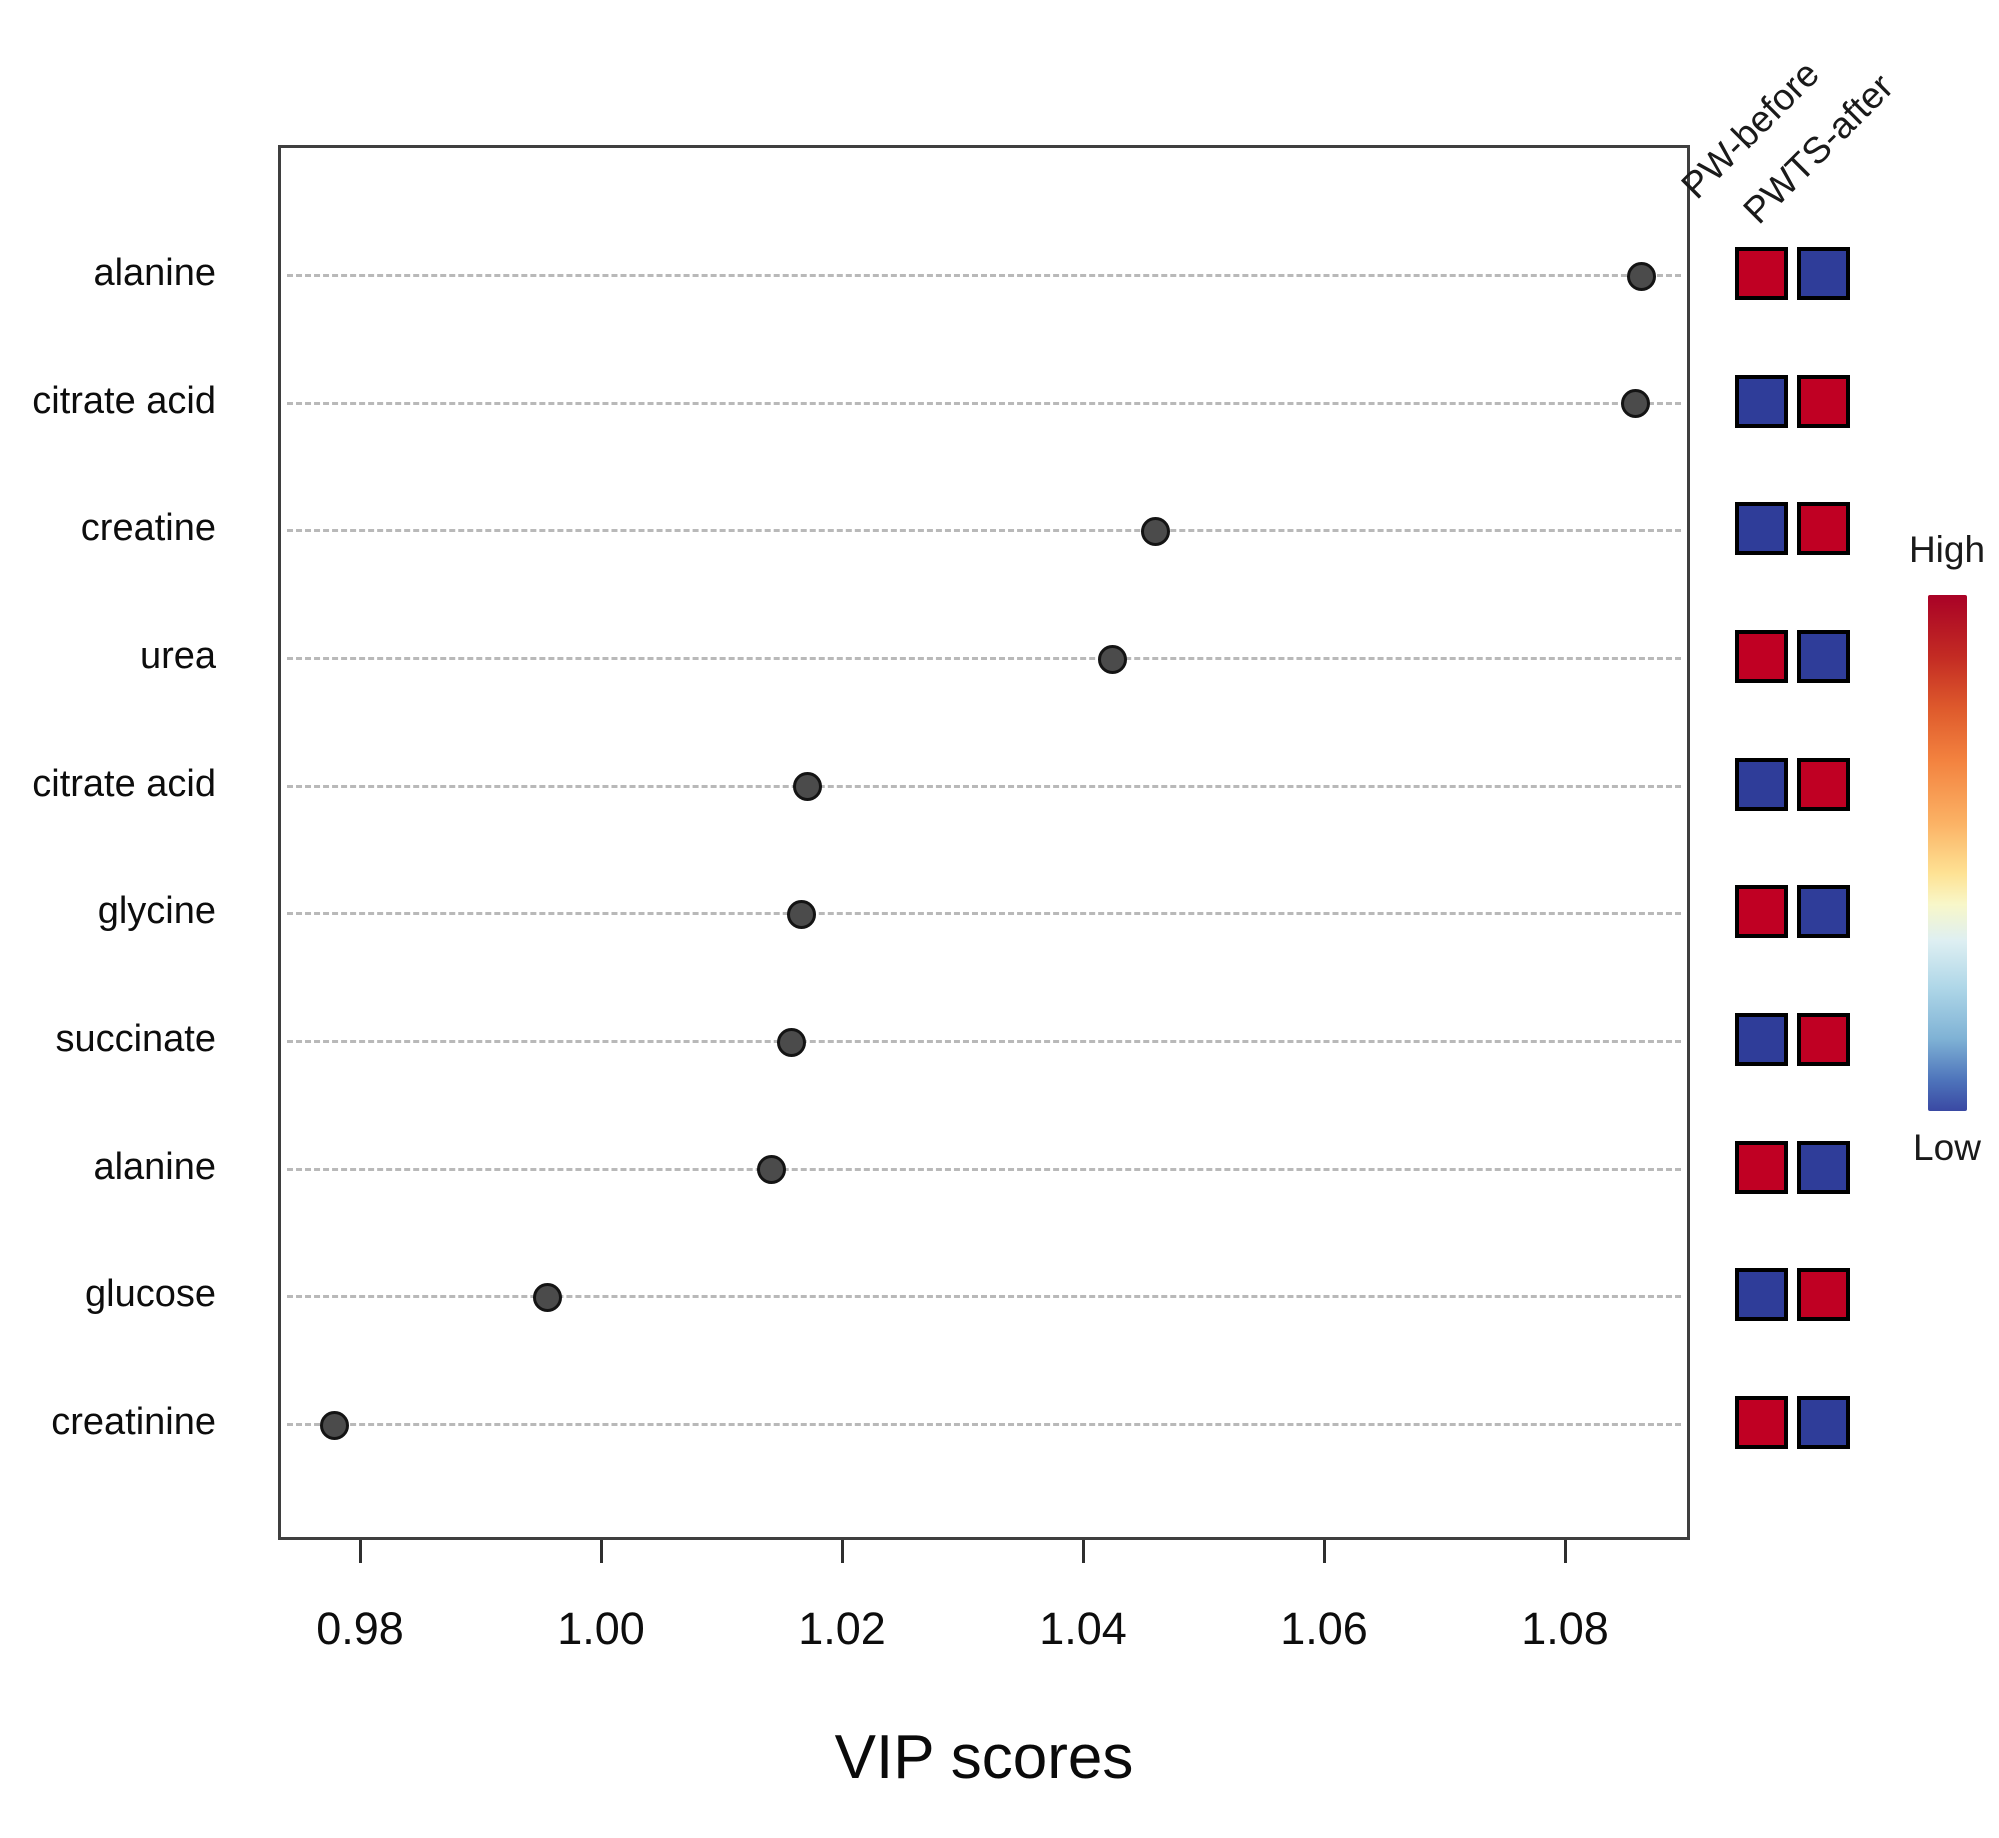 The image size is (1999, 1838). Describe the element at coordinates (601, 1628) in the screenshot. I see `x-tick-label: 1.00` at that location.